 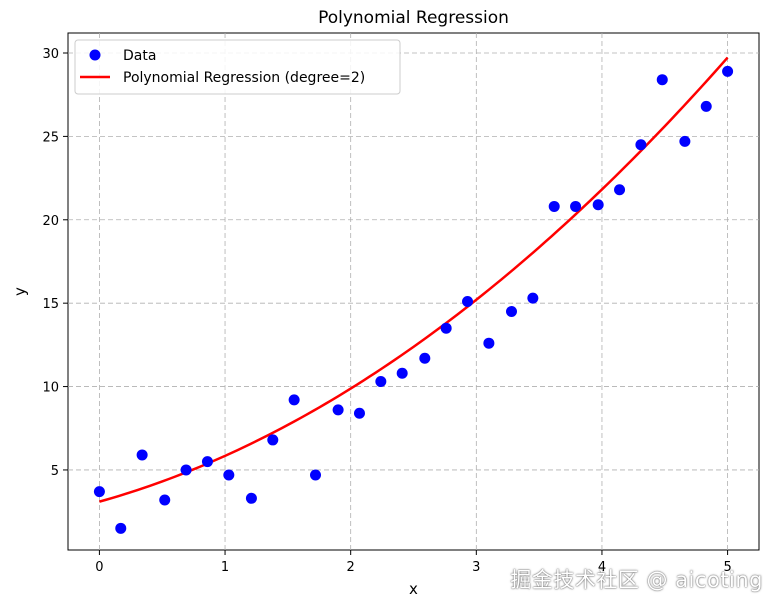 I want to click on x-tick-label: 3, so click(x=476, y=567).